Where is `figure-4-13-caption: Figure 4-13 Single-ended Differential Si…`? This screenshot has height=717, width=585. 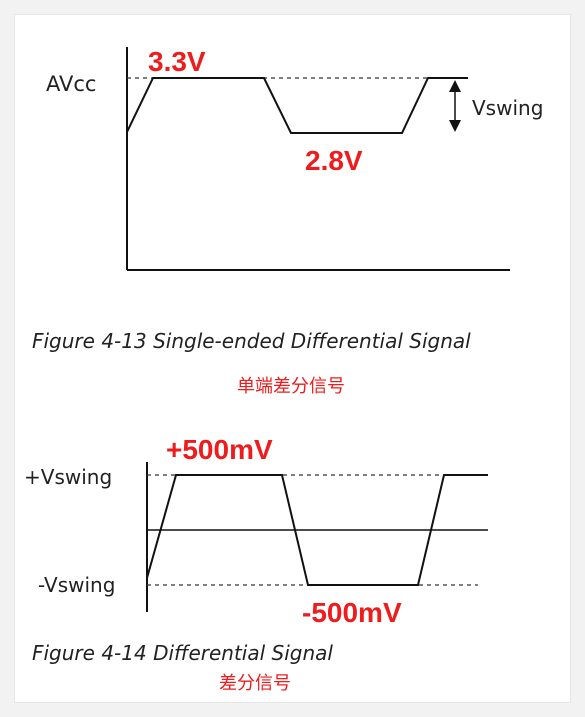 figure-4-13-caption: Figure 4-13 Single-ended Differential Si… is located at coordinates (251, 341).